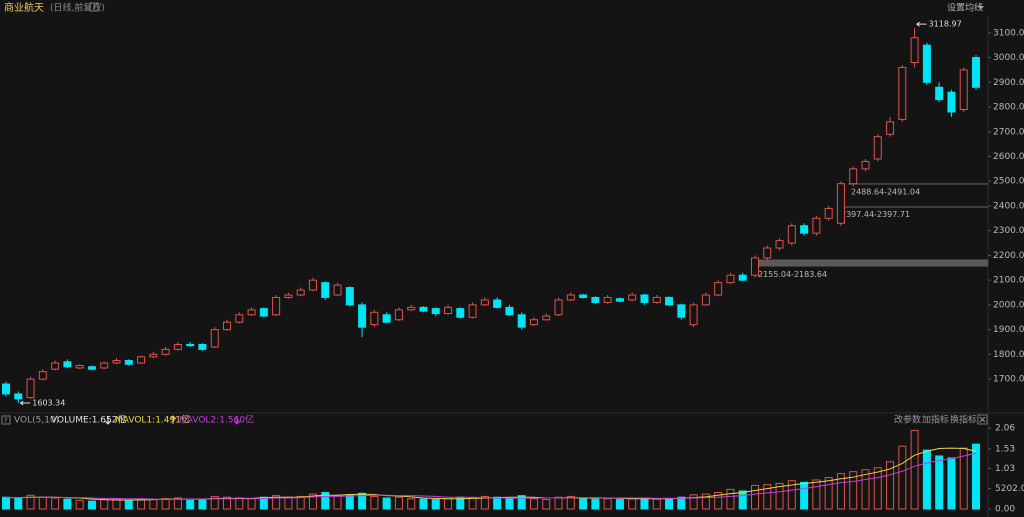  What do you see at coordinates (152, 420) in the screenshot?
I see `mavol1-text: MAVOL1:1.491亿` at bounding box center [152, 420].